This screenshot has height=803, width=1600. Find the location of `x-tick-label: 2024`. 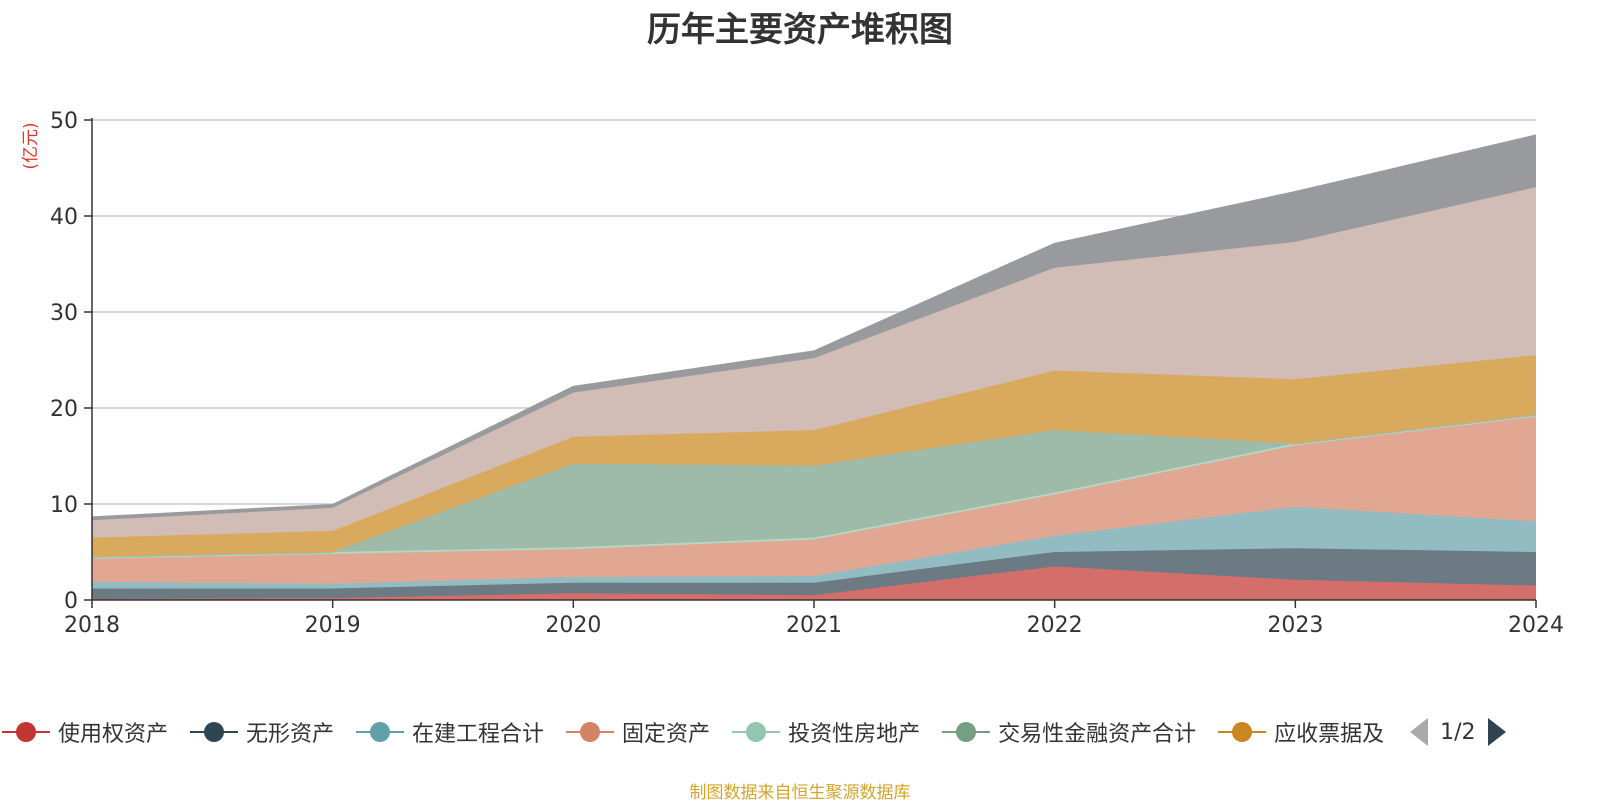

x-tick-label: 2024 is located at coordinates (1536, 625).